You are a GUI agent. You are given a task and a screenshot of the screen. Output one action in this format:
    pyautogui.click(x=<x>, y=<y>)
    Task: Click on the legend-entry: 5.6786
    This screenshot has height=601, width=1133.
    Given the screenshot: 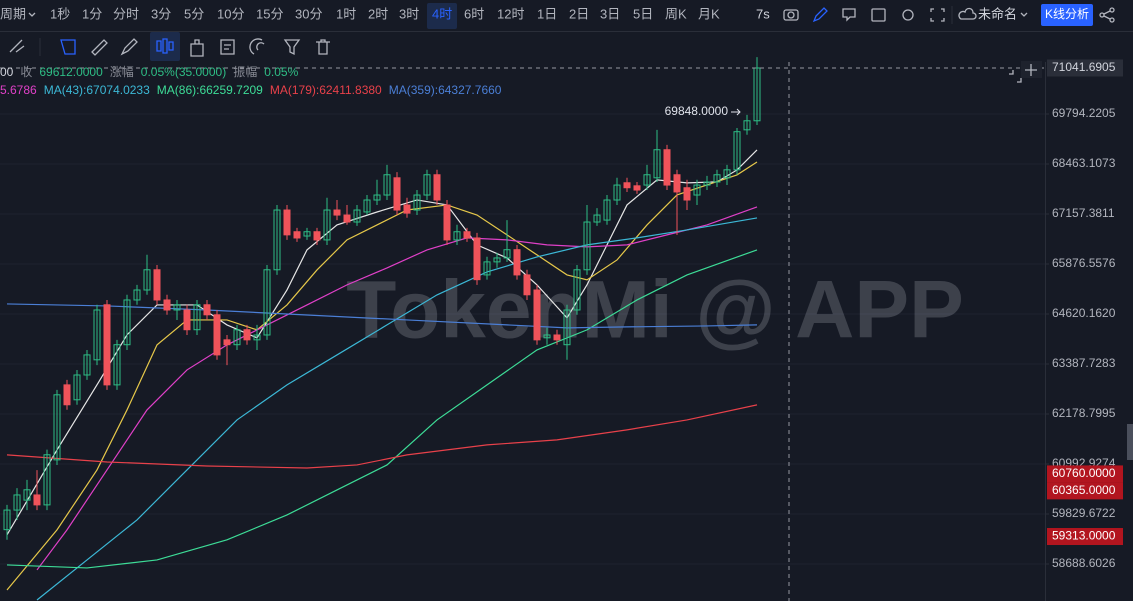 What is the action you would take?
    pyautogui.click(x=18, y=90)
    